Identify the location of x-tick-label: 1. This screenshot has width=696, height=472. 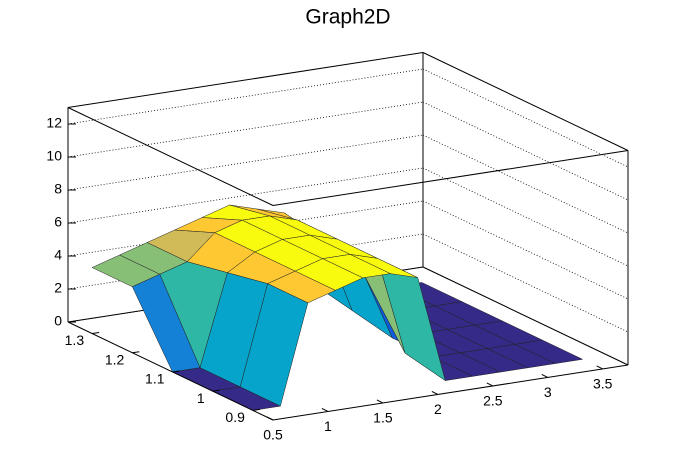
(328, 426).